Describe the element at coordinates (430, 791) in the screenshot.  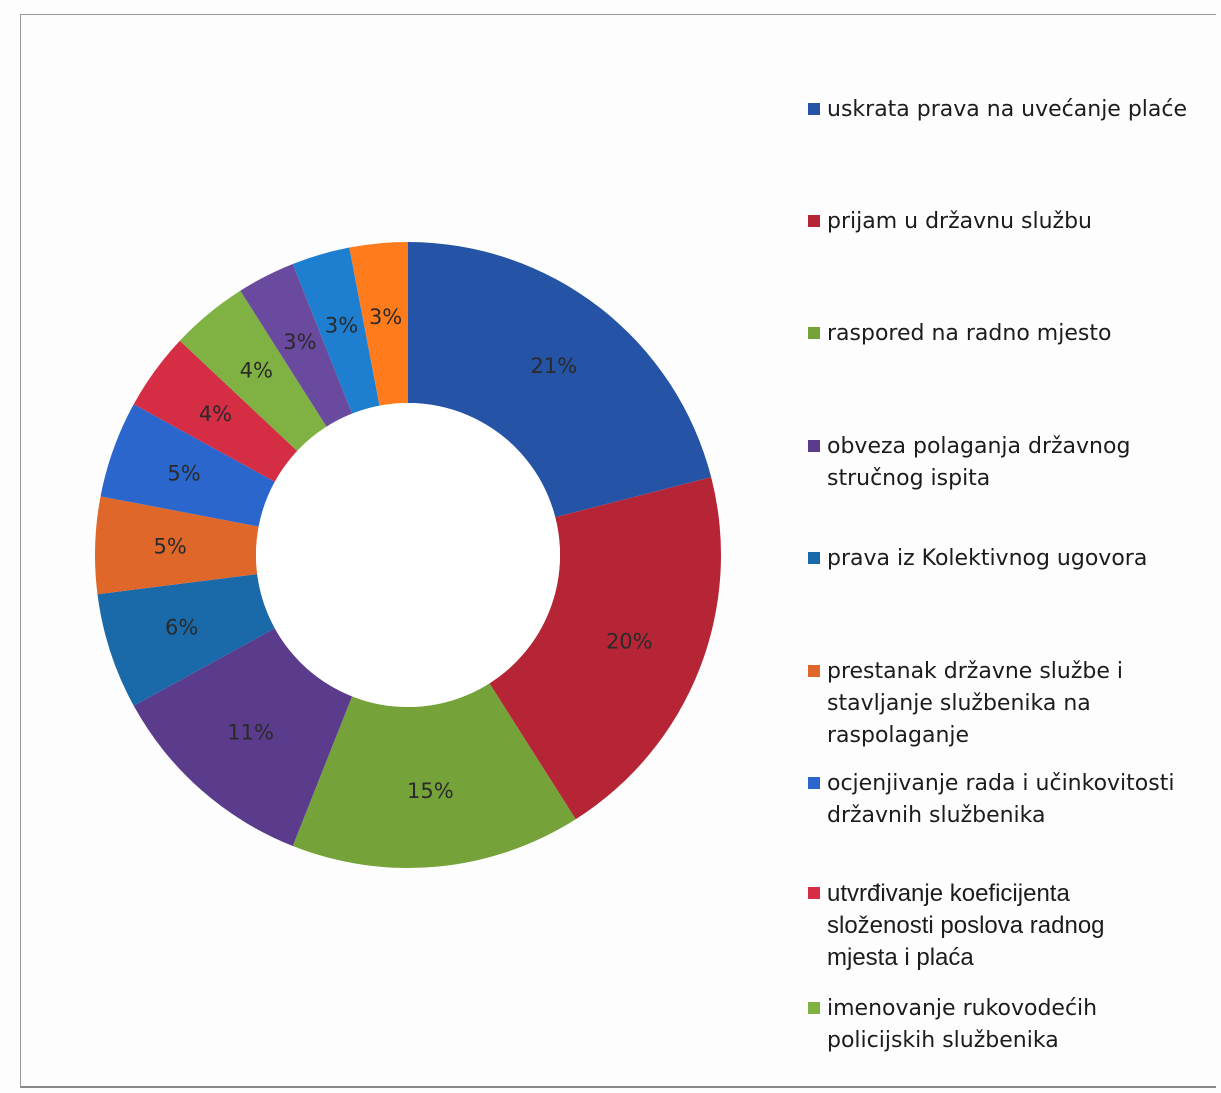
I see `slice-label: 15%` at that location.